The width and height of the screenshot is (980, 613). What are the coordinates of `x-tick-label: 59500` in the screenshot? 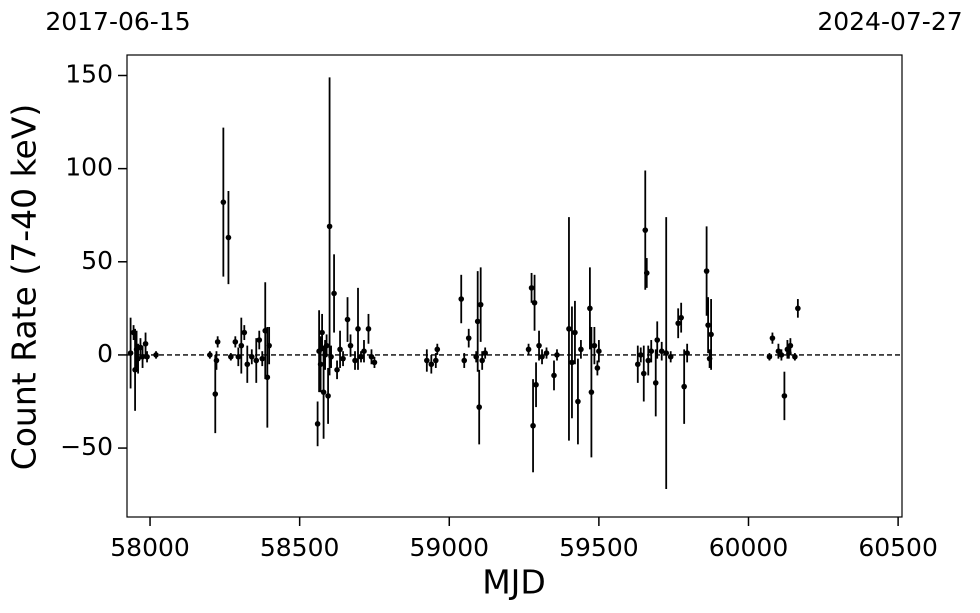 It's located at (599, 547).